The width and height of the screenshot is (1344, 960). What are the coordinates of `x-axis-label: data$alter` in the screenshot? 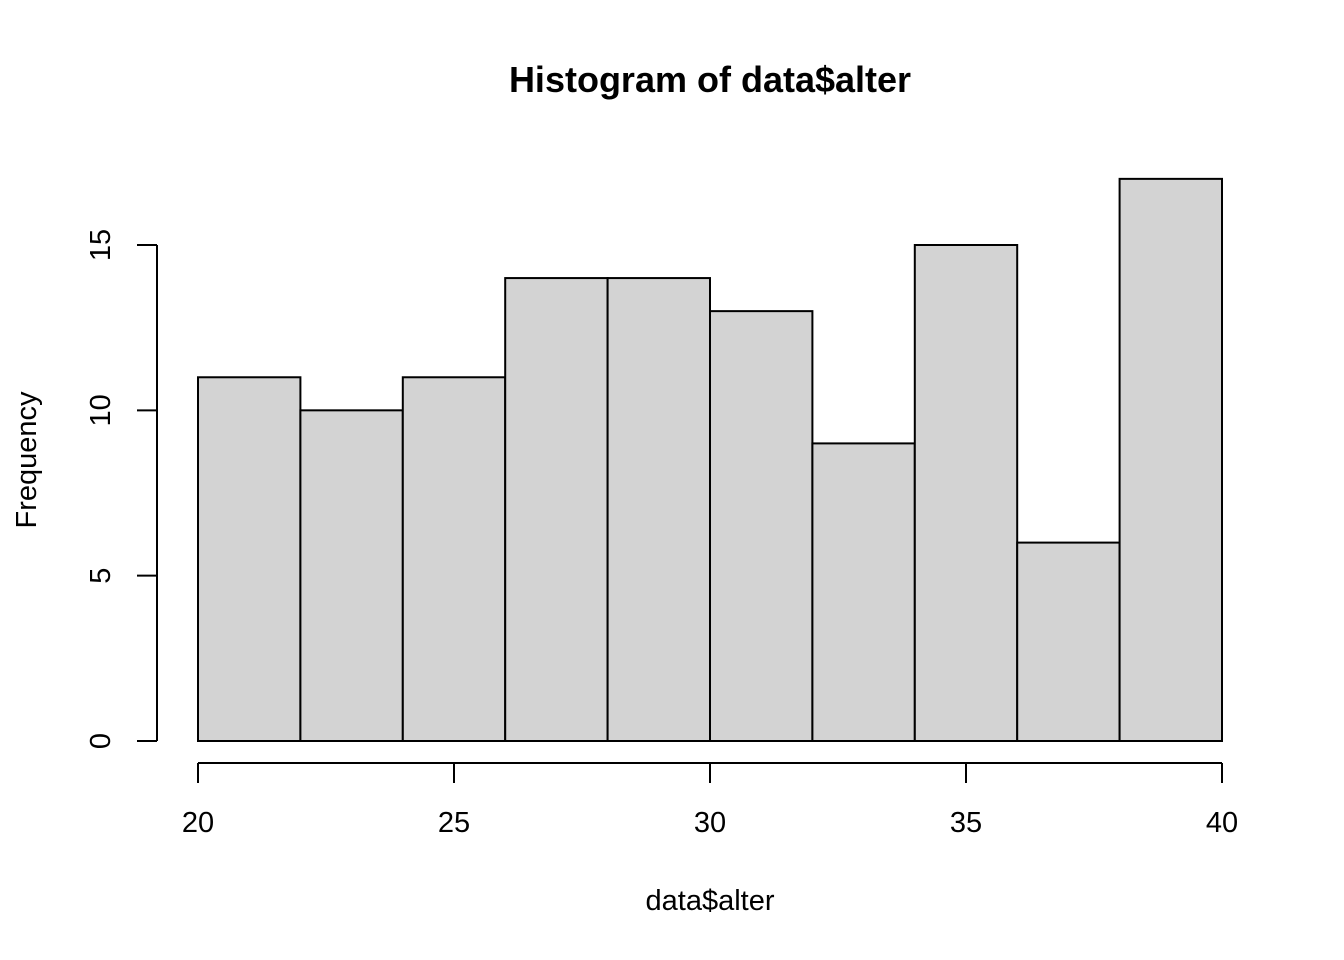 It's located at (710, 901).